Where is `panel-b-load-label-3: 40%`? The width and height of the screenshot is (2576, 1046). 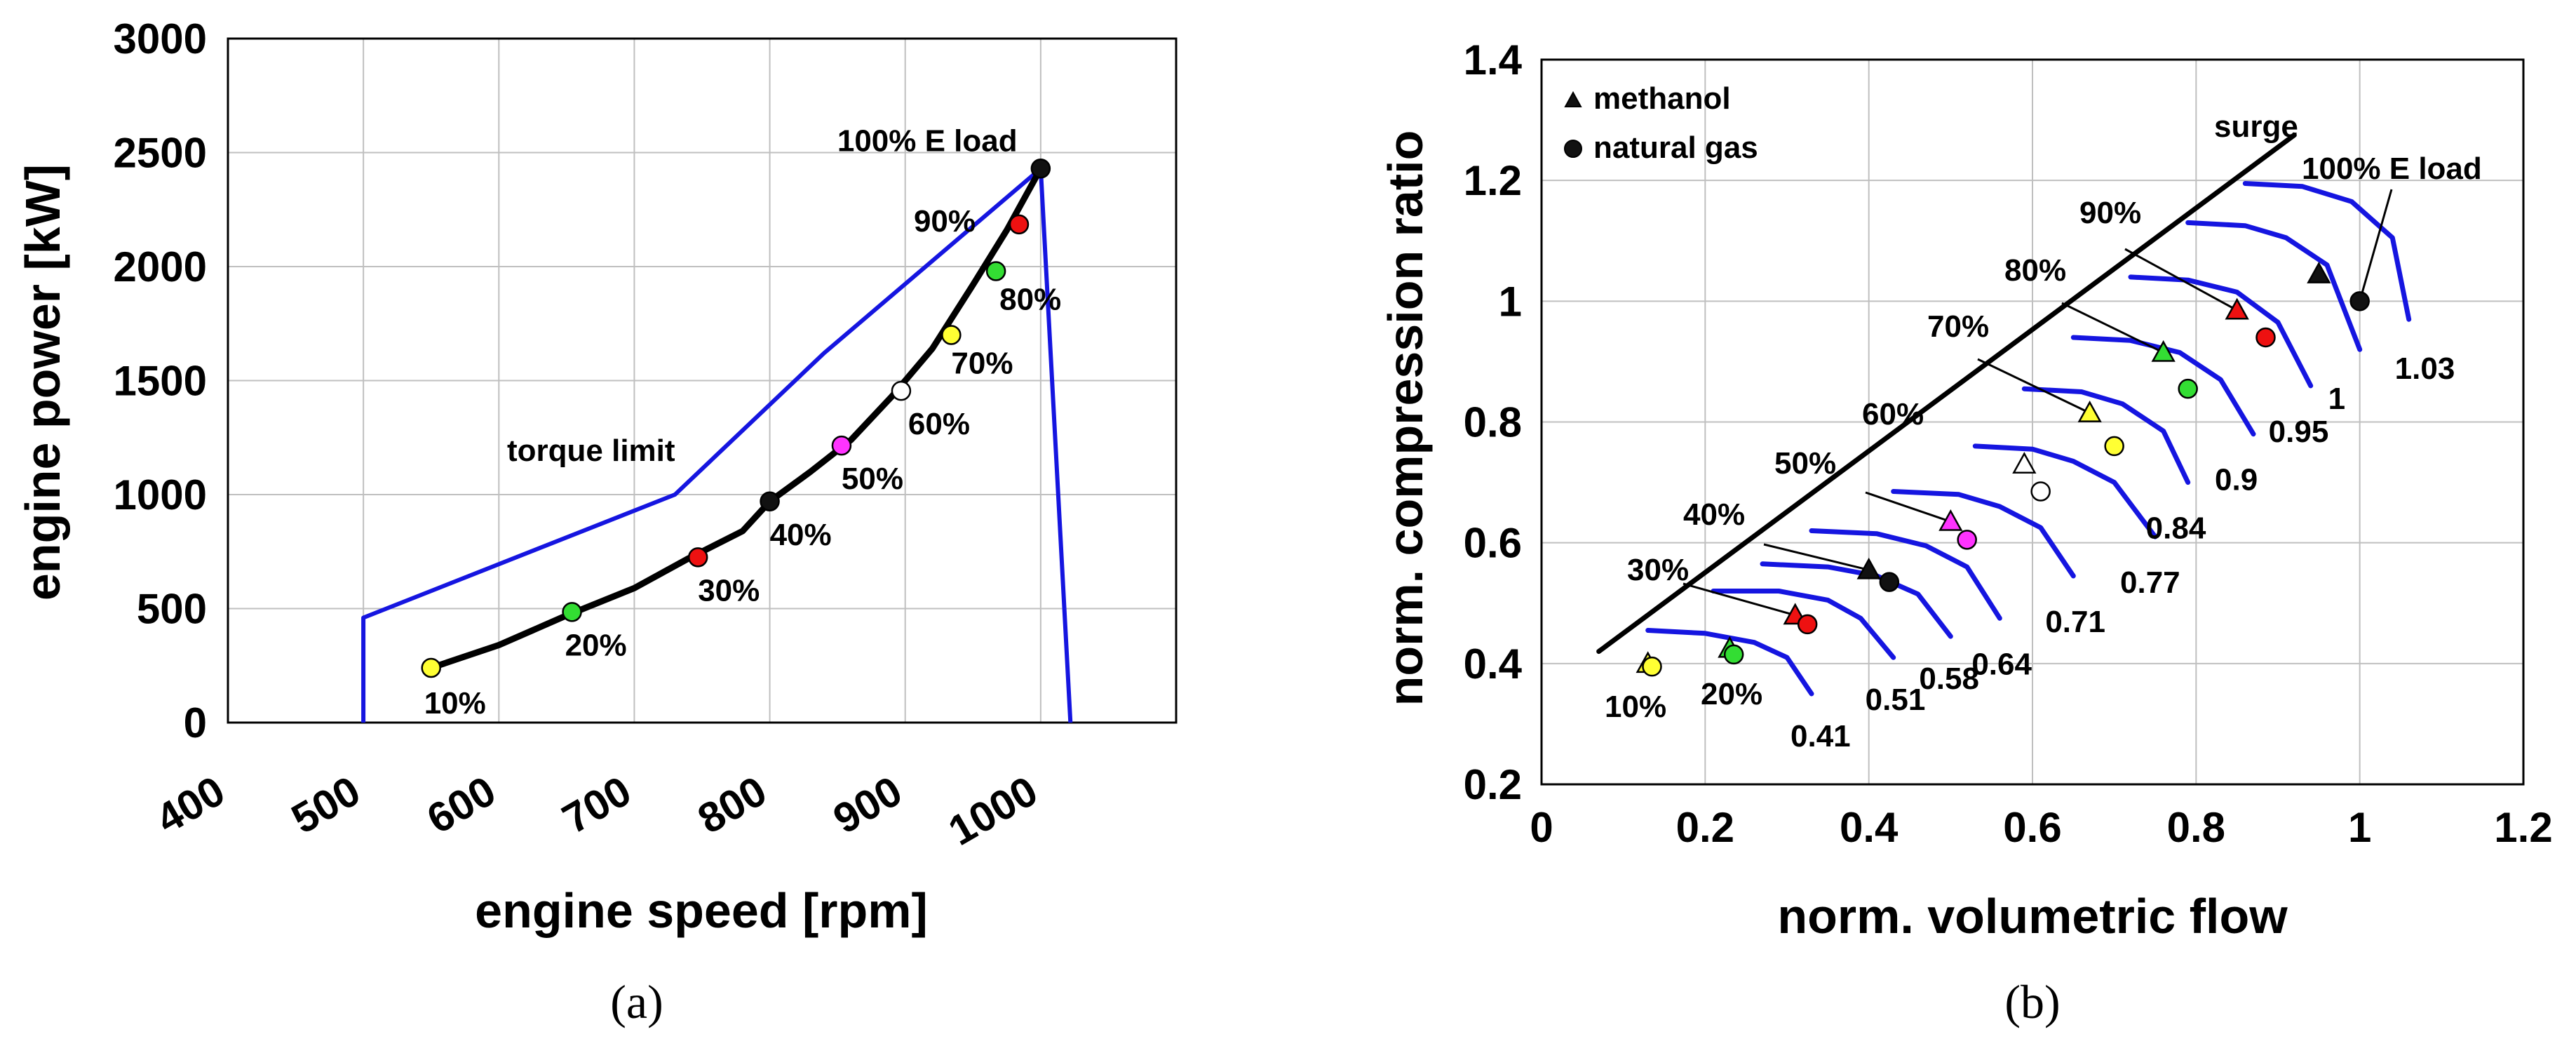 panel-b-load-label-3: 40% is located at coordinates (1714, 514).